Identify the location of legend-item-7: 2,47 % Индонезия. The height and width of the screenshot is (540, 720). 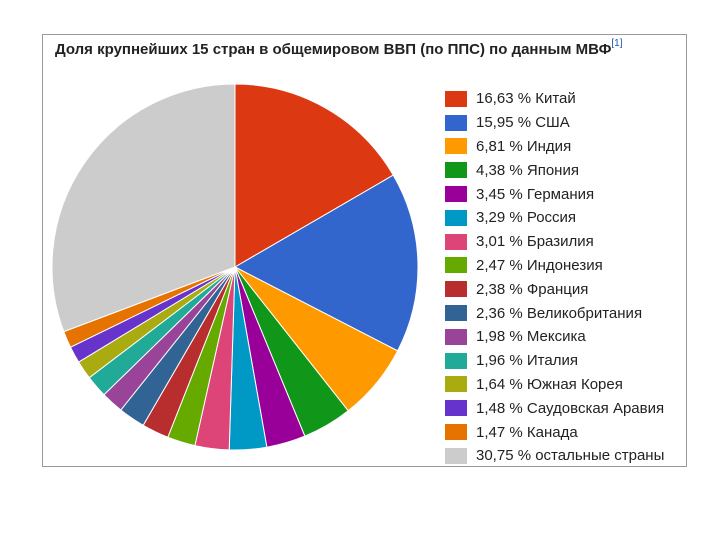
(554, 266).